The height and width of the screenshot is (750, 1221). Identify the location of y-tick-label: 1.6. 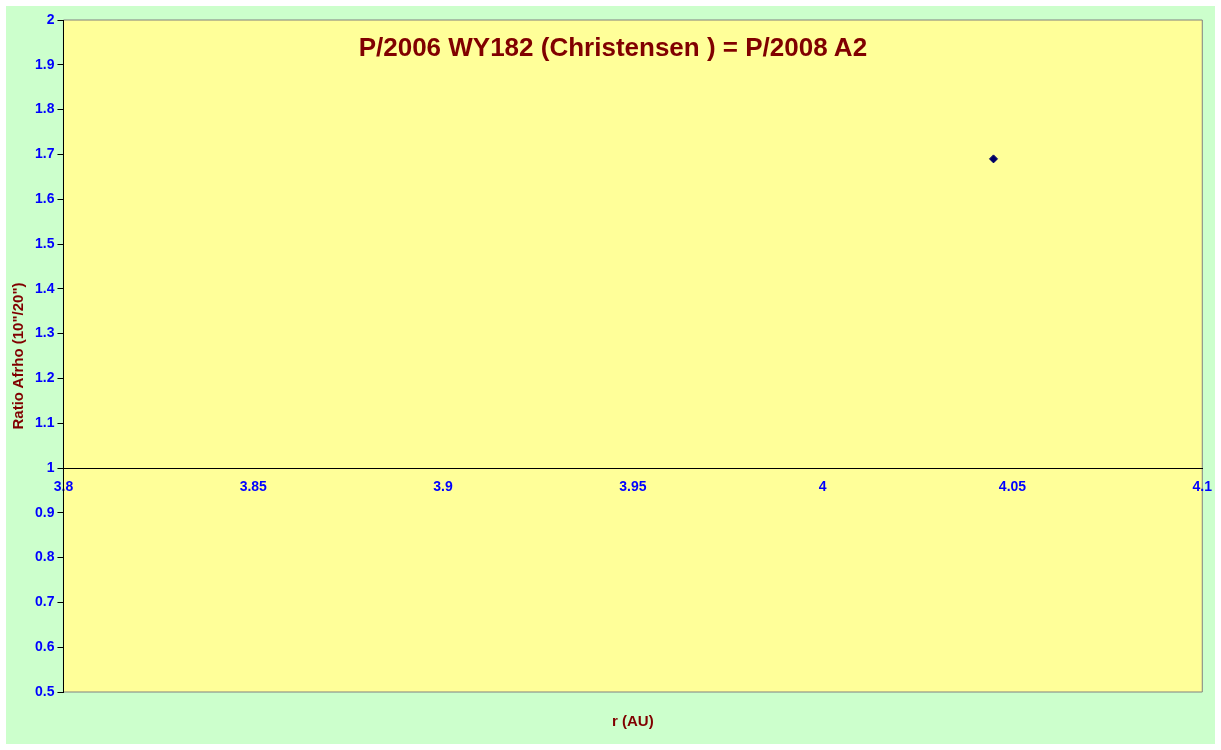
(44, 198).